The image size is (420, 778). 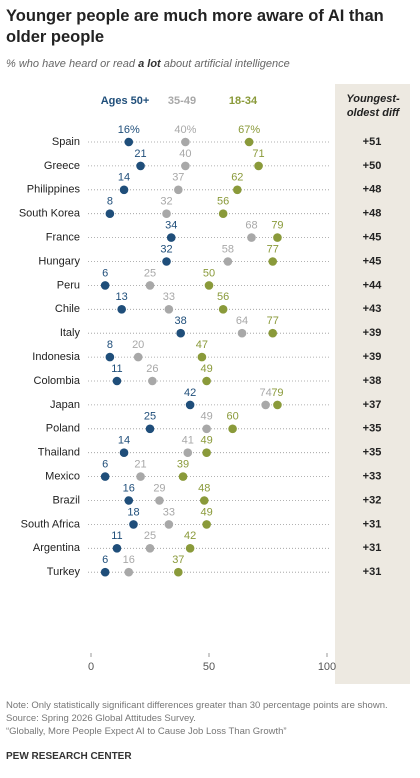 I want to click on diff-label: +50, so click(x=372, y=166).